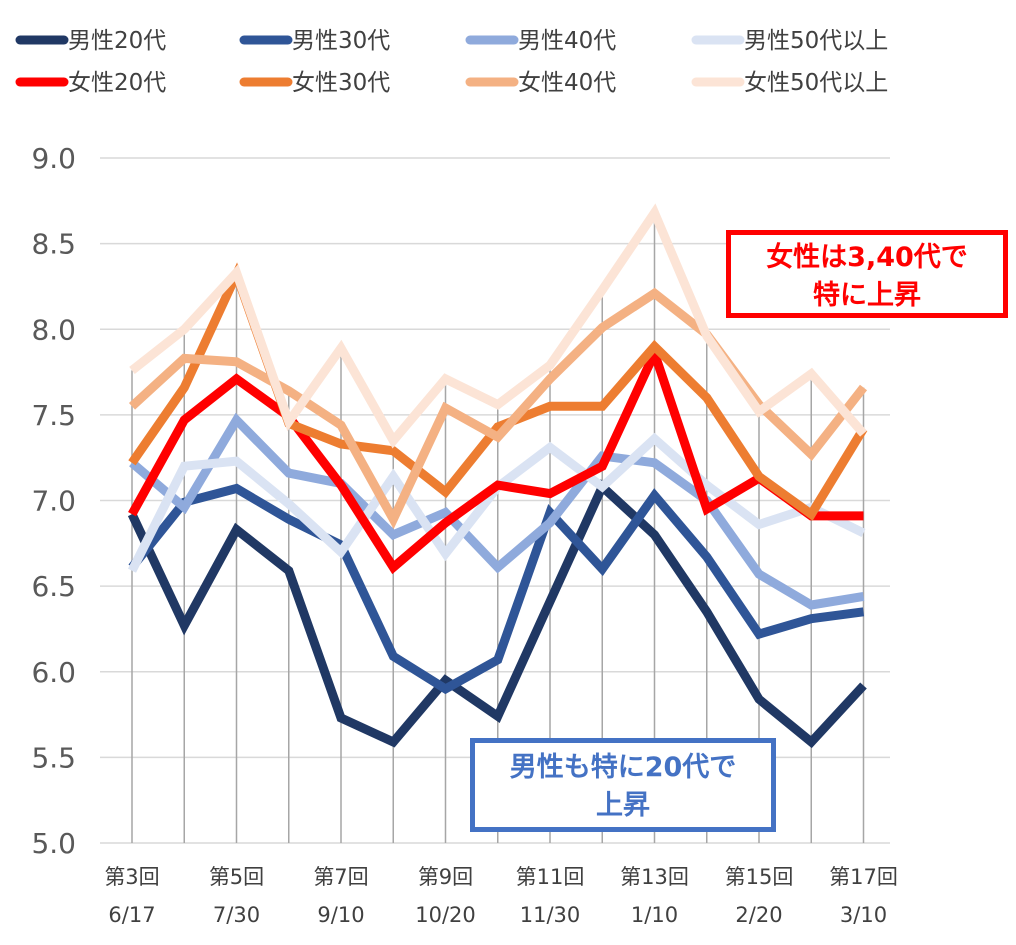  What do you see at coordinates (53, 672) in the screenshot?
I see `y-tick-label: 6.0` at bounding box center [53, 672].